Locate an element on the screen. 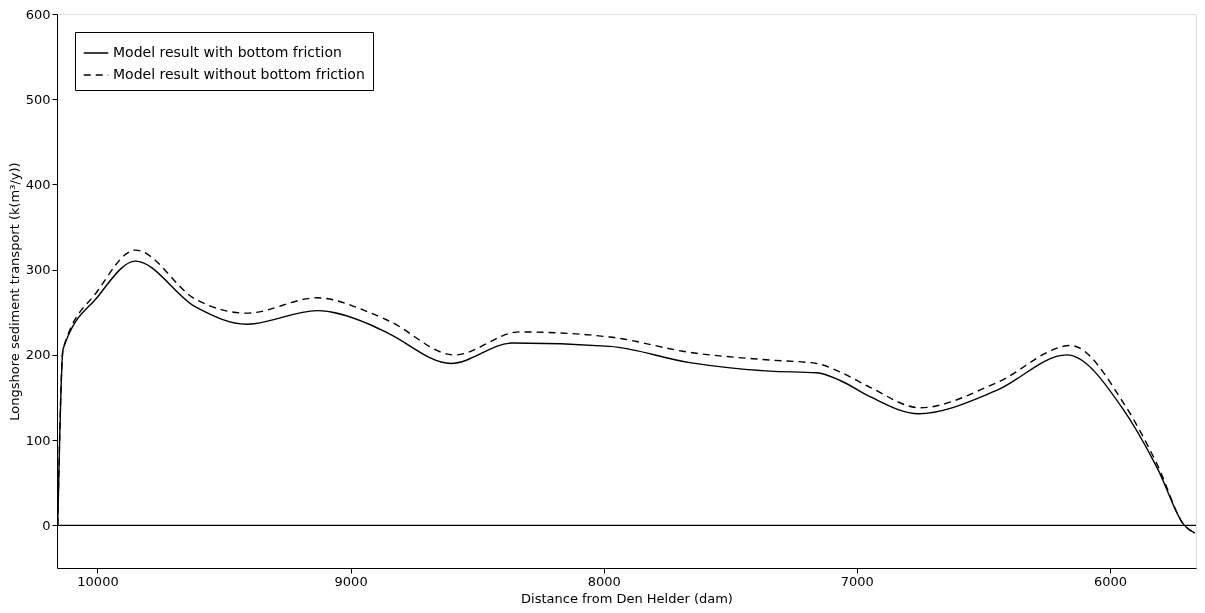 The width and height of the screenshot is (1205, 613). legend-label: Model result without bottom friction is located at coordinates (239, 74).